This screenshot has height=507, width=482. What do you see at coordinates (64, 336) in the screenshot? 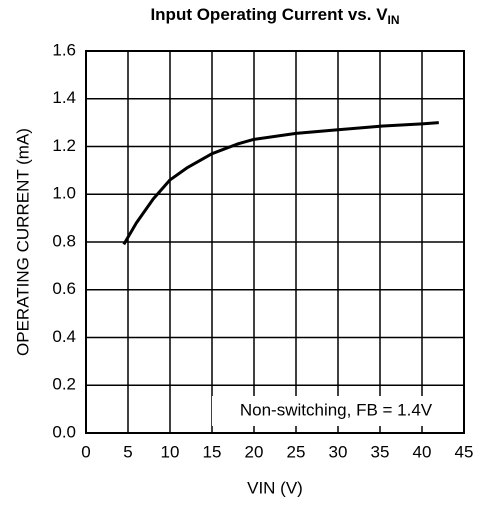
I see `y-tick-label: 0.4` at bounding box center [64, 336].